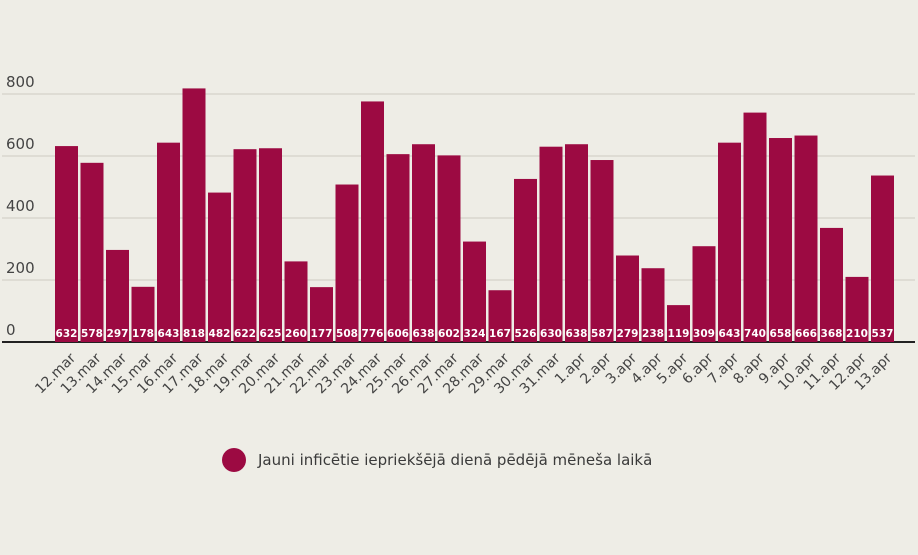  What do you see at coordinates (780, 240) in the screenshot?
I see `bar-9.apr` at bounding box center [780, 240].